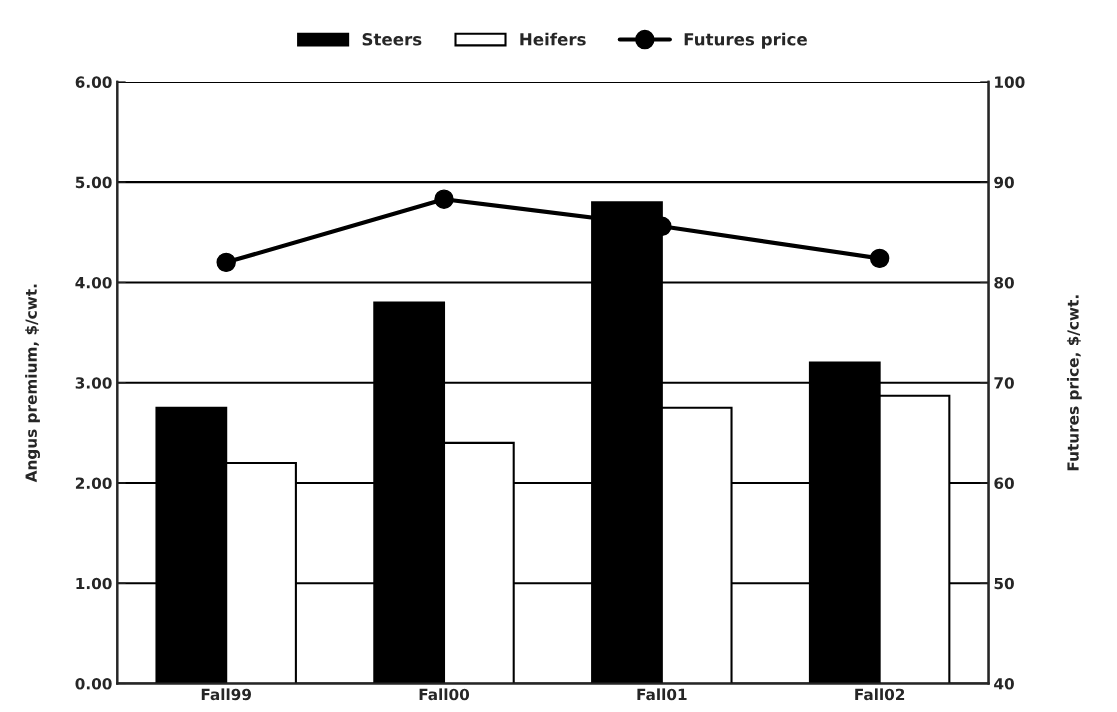 The image size is (1117, 712). I want to click on y2-tick-label: 60, so click(1004, 483).